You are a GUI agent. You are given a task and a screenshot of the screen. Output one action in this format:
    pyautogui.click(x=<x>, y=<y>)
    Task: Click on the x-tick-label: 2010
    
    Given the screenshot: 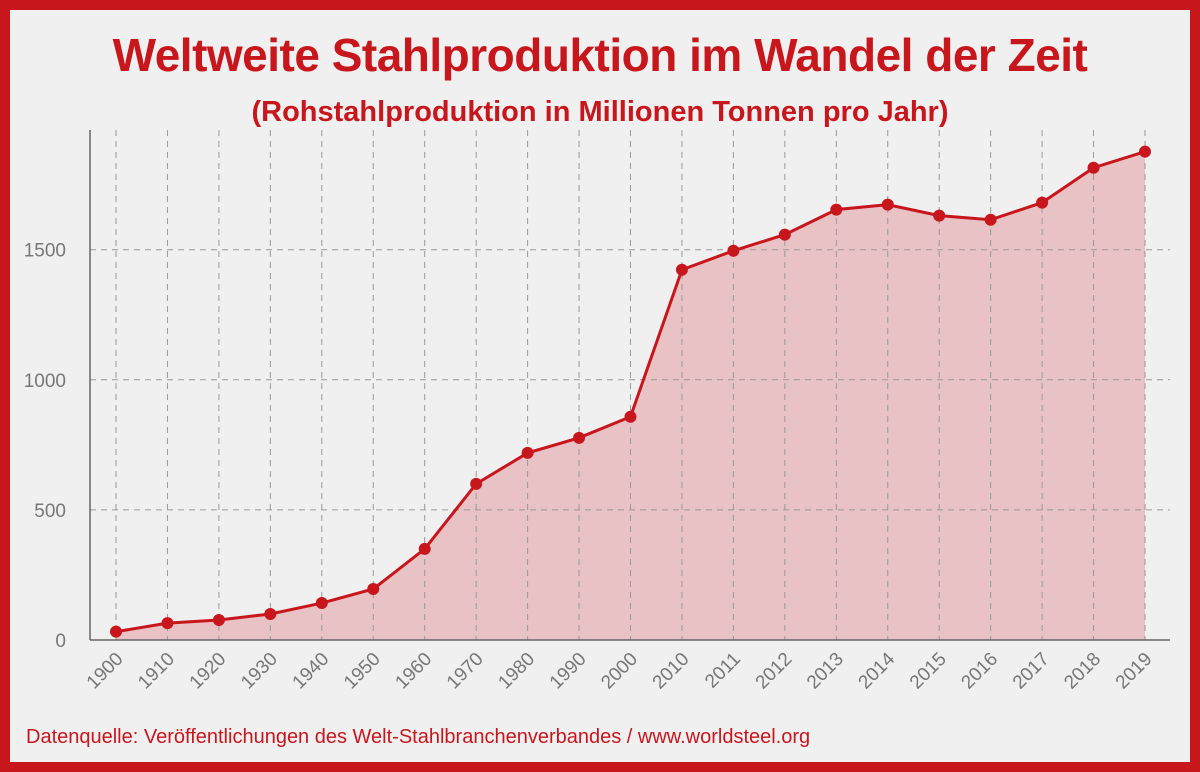 What is the action you would take?
    pyautogui.click(x=671, y=671)
    